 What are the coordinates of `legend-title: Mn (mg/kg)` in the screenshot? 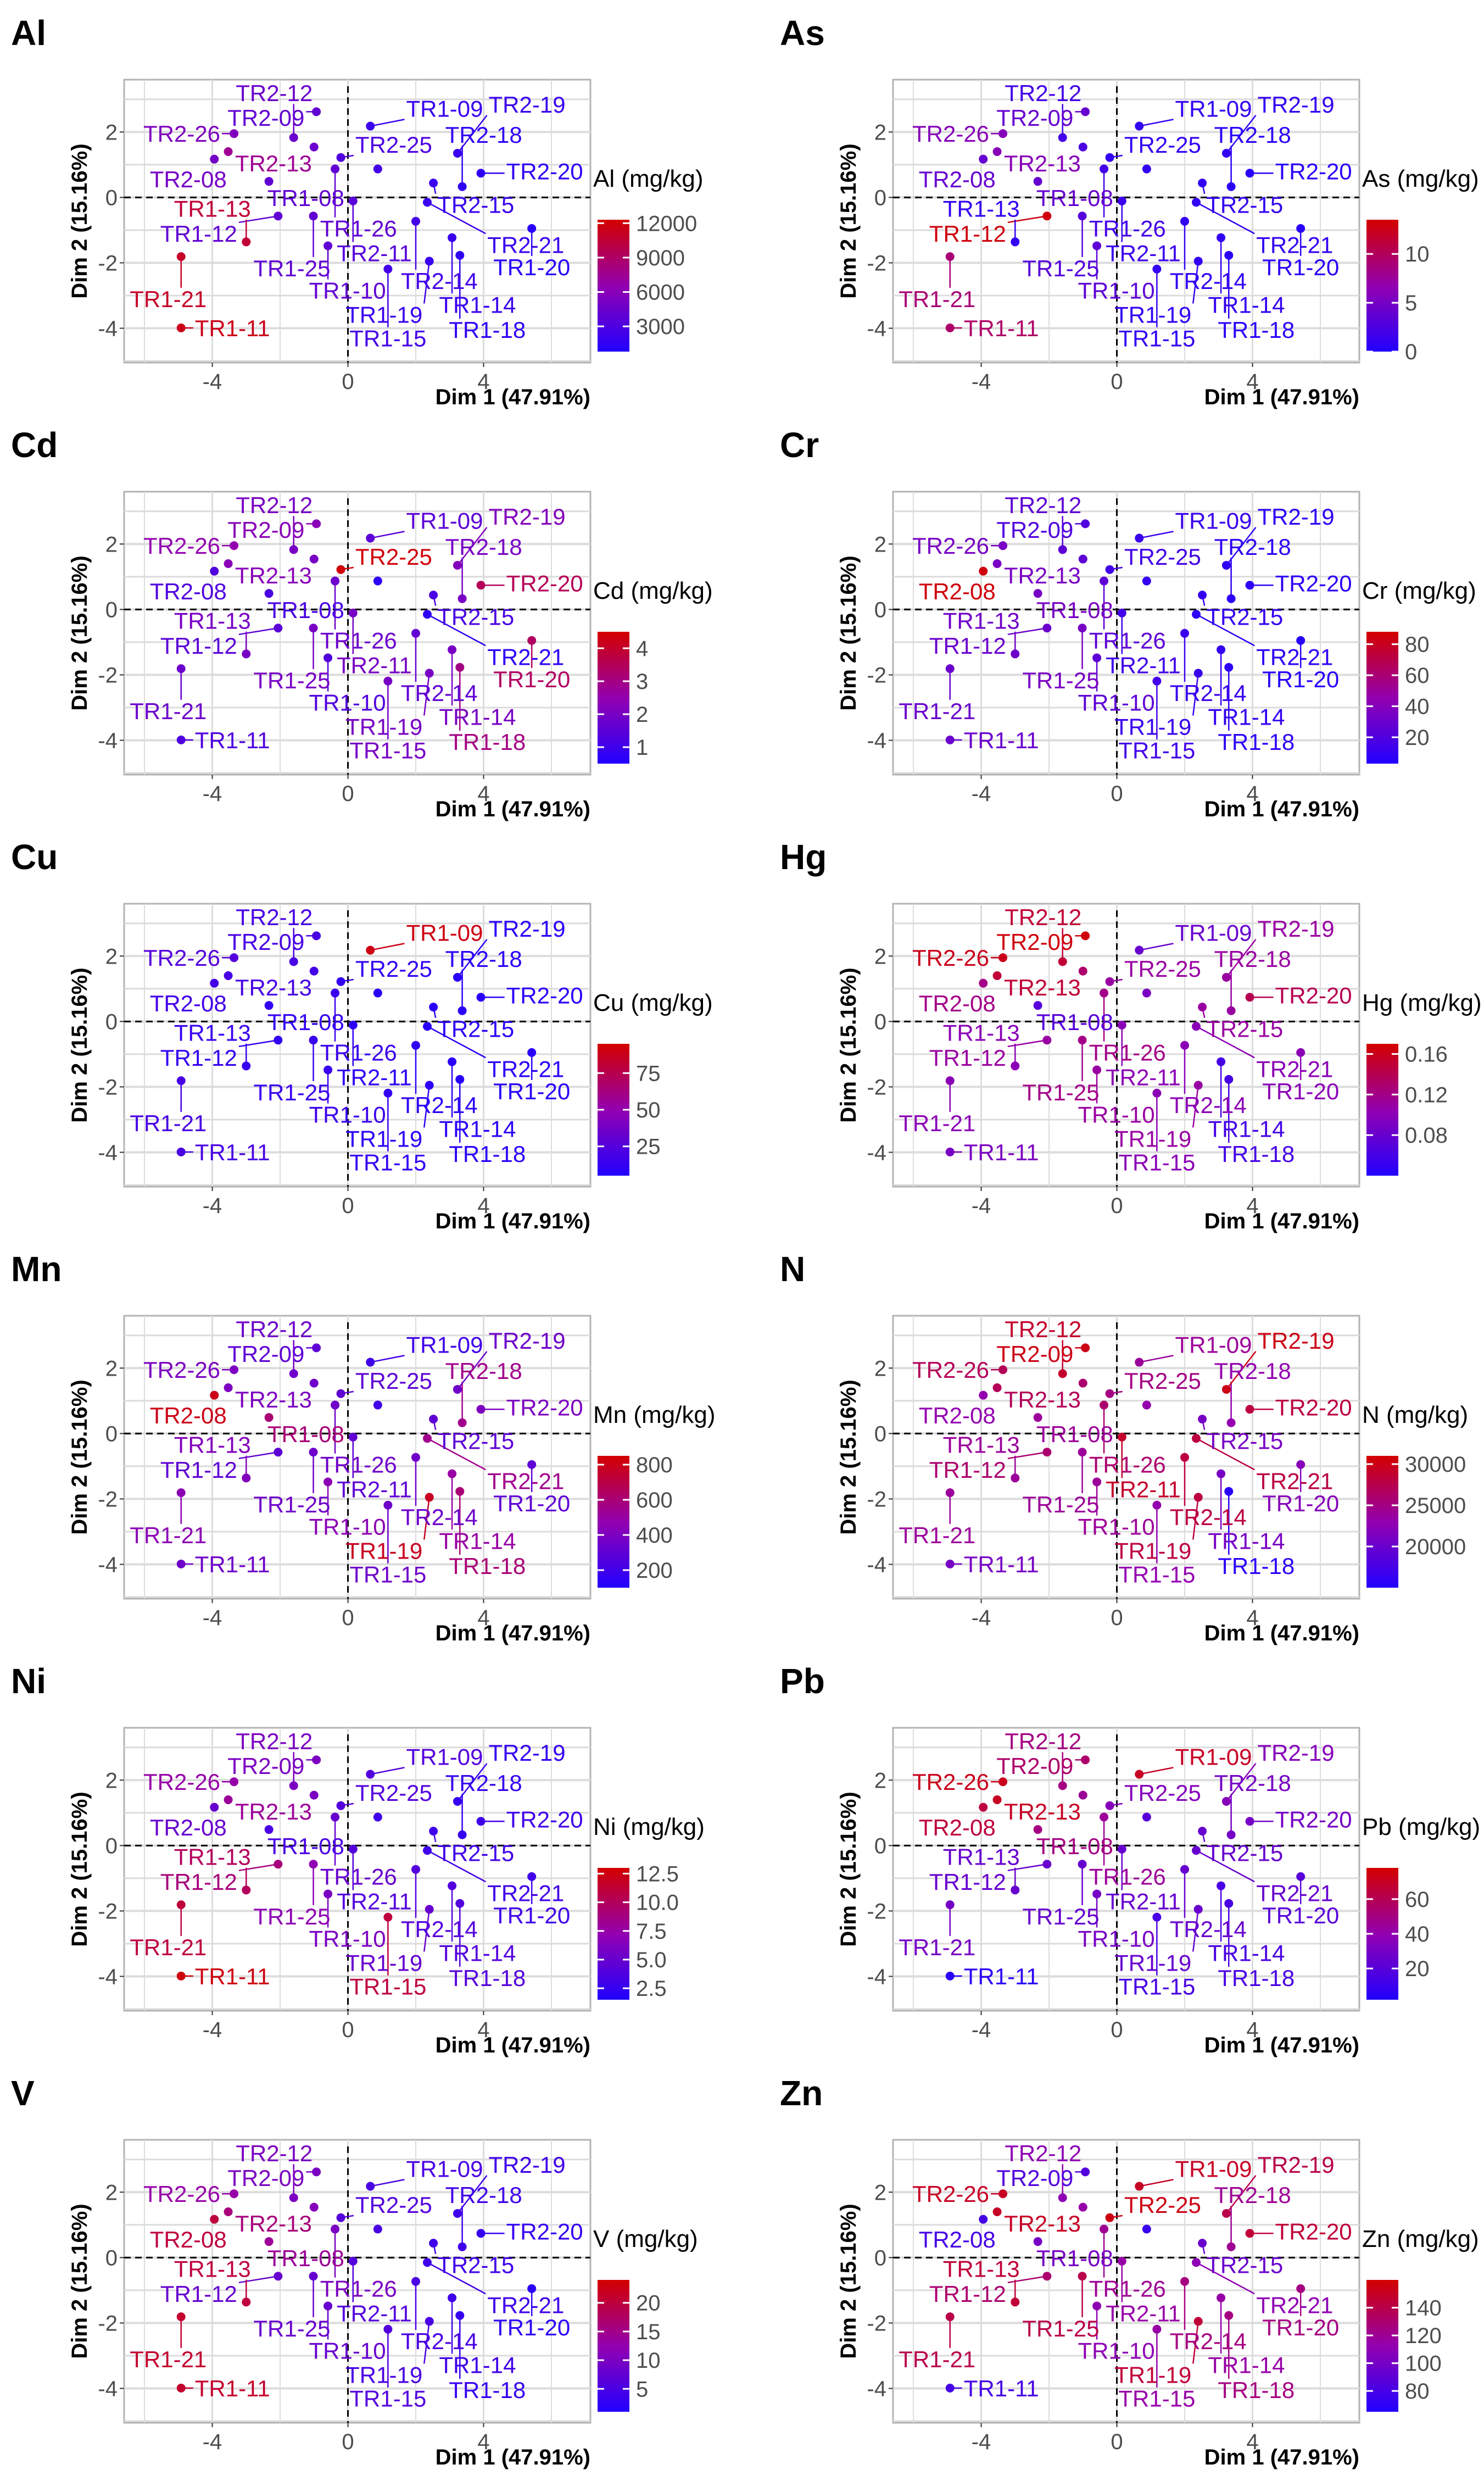 It's located at (654, 1414).